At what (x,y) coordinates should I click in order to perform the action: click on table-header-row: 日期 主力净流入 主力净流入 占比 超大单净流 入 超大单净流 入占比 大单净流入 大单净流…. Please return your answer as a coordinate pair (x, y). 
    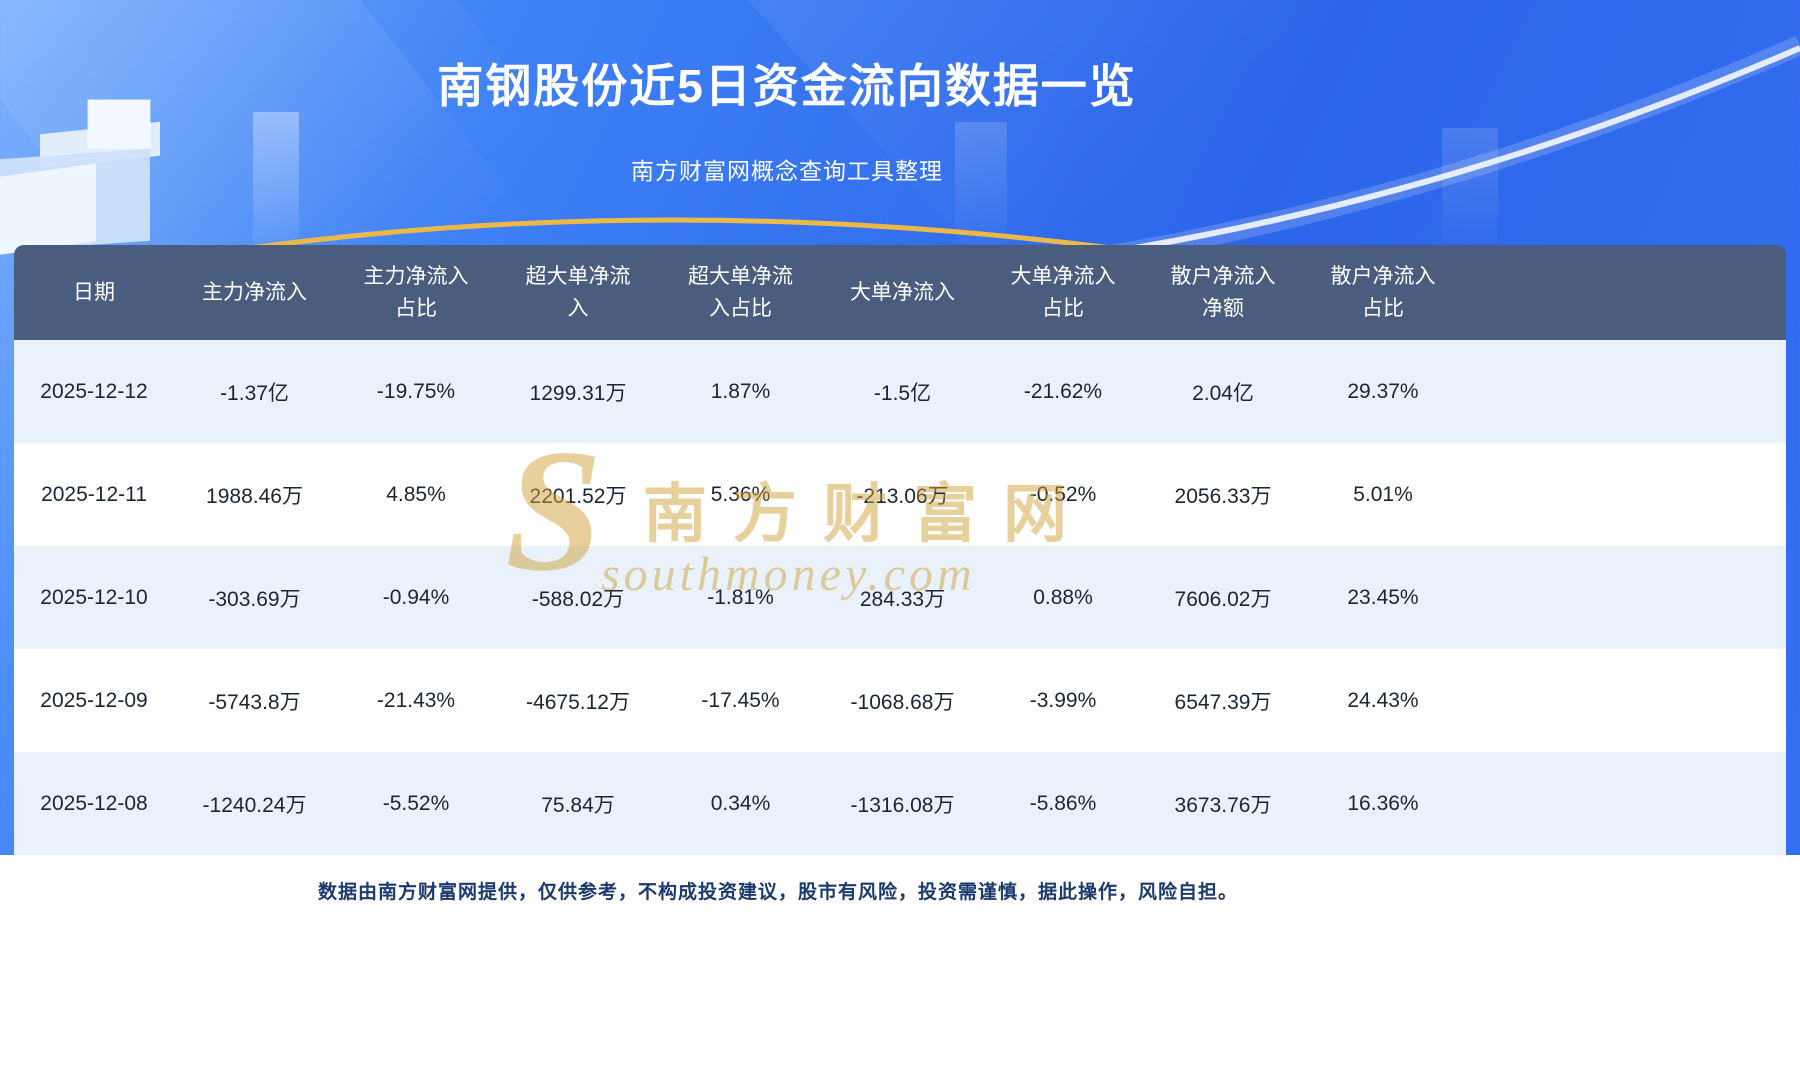
    Looking at the image, I should click on (900, 292).